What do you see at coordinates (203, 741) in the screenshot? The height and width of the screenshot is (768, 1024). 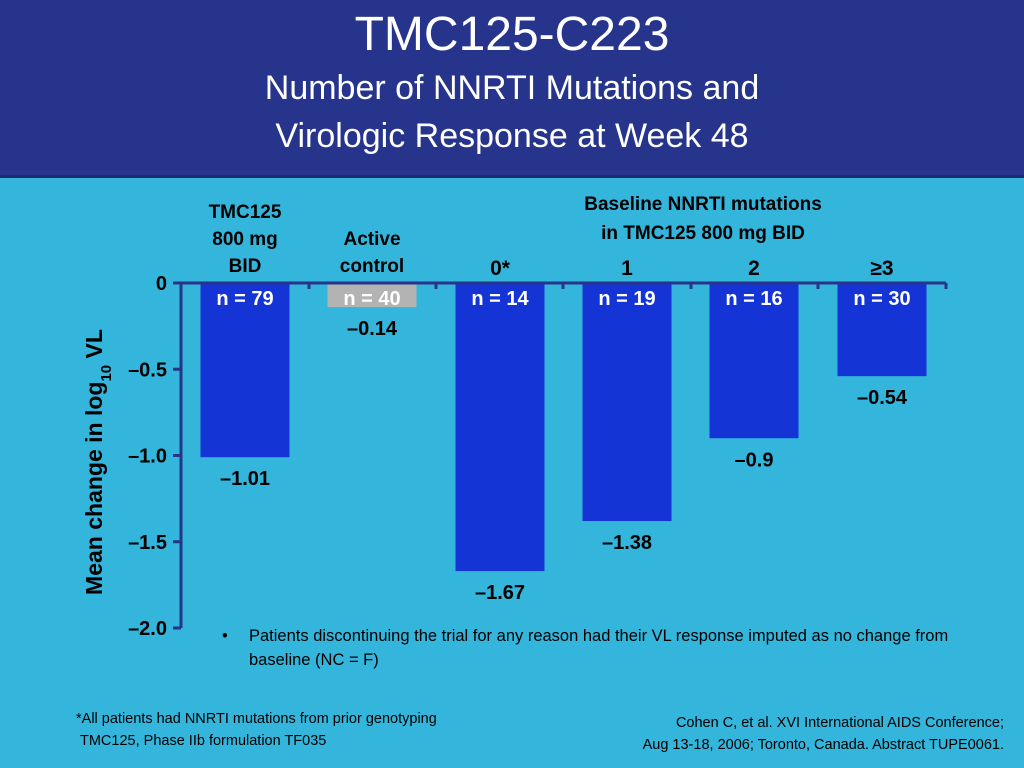 I see `footnote-line-2: TMC125, Phase IIb formulation TF035` at bounding box center [203, 741].